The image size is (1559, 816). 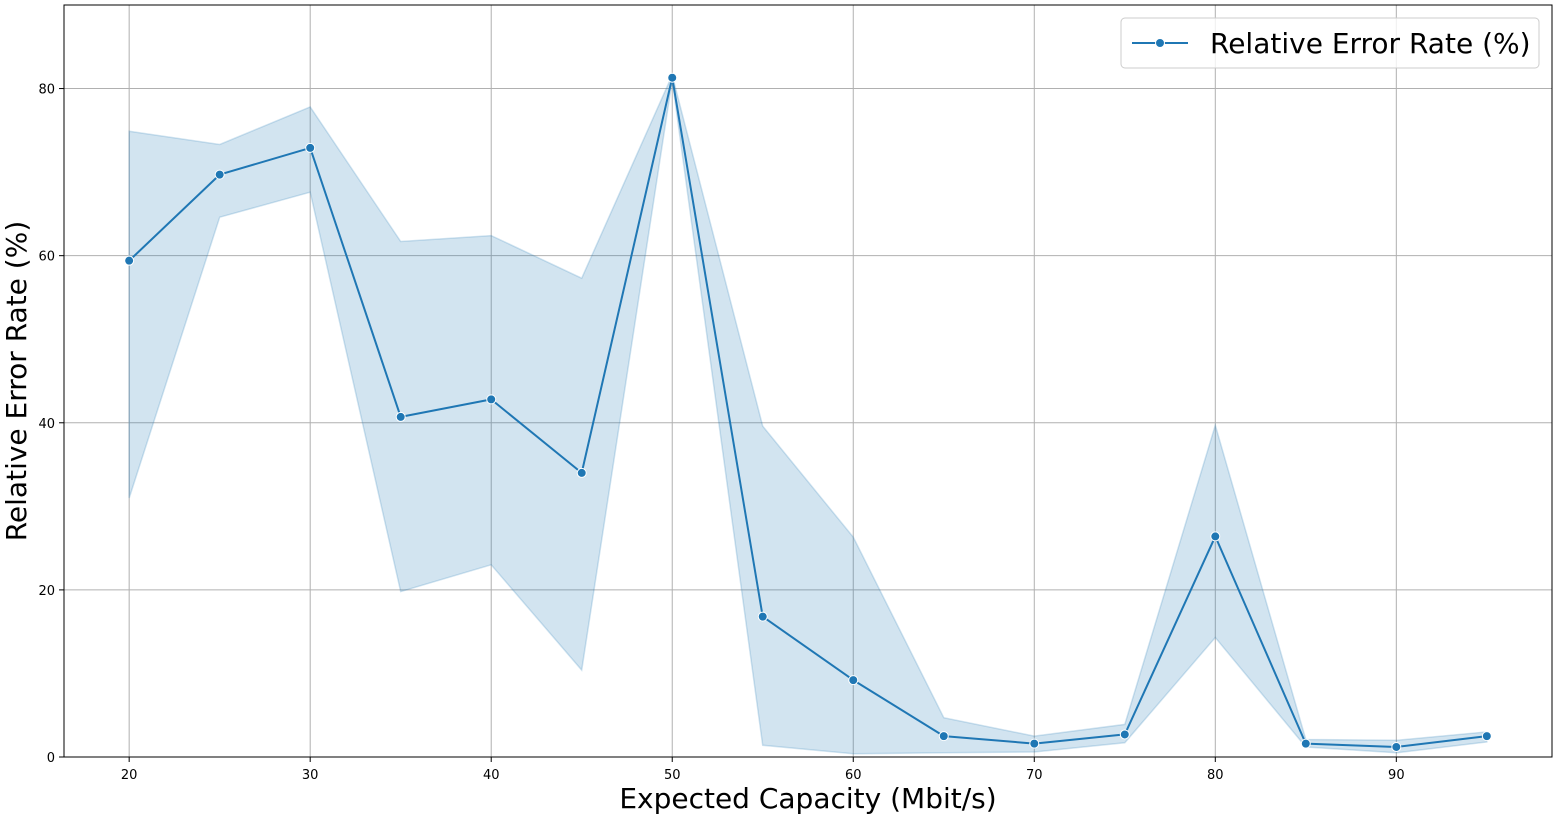 I want to click on x-tick-label: 50, so click(x=672, y=775).